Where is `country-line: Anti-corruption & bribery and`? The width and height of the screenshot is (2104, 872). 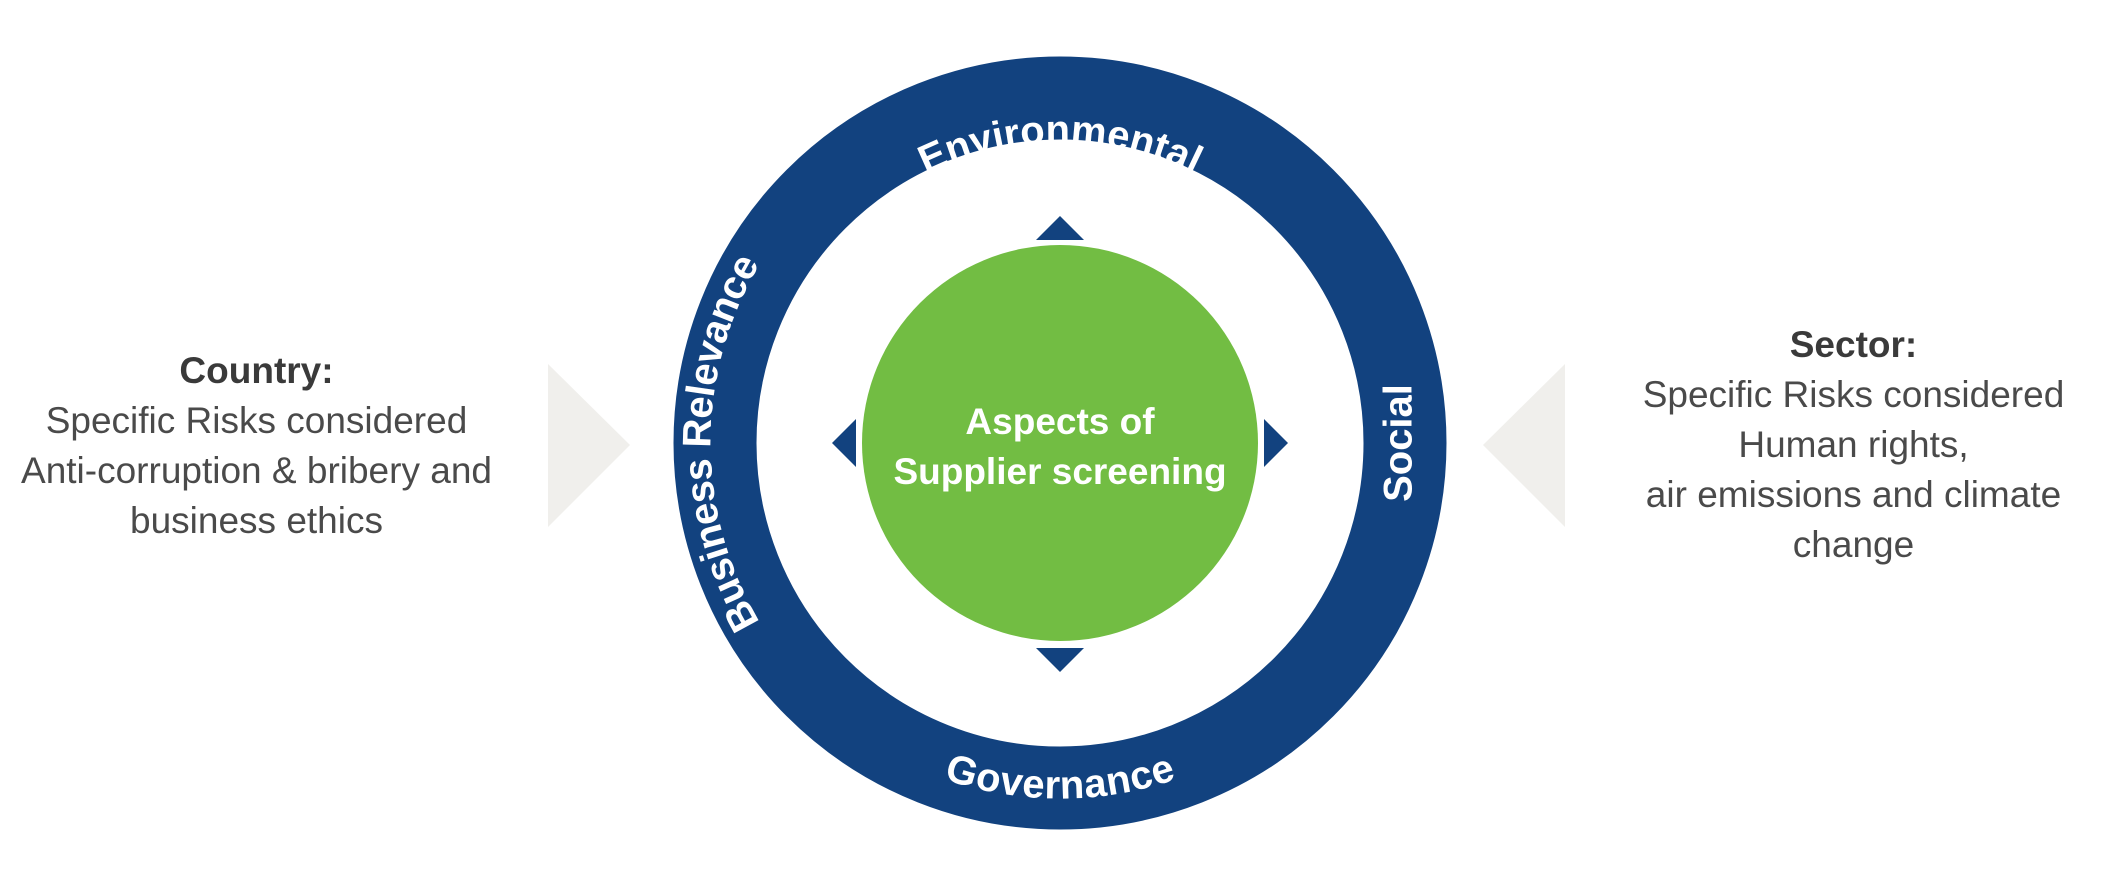
country-line: Anti-corruption & bribery and is located at coordinates (256, 470).